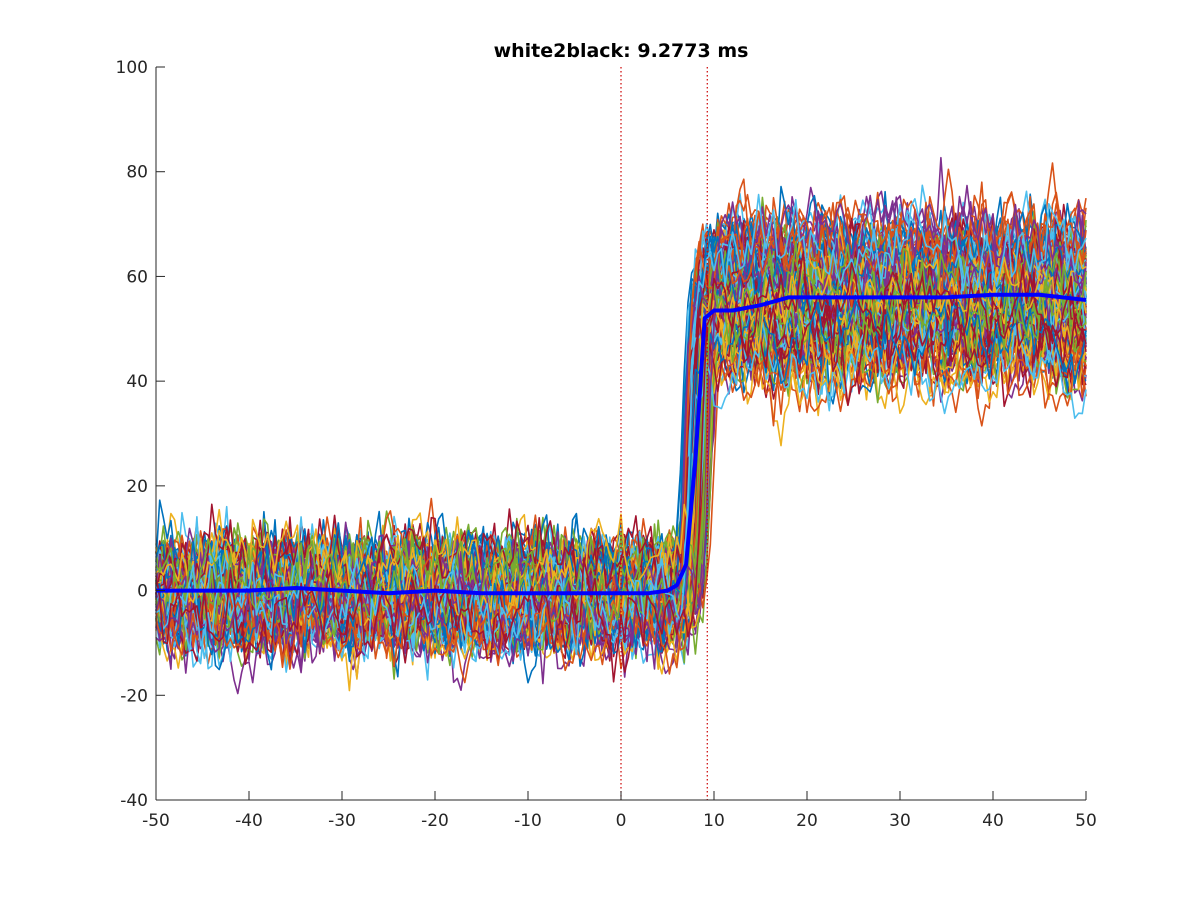  Describe the element at coordinates (132, 68) in the screenshot. I see `y-tick-label: 100` at that location.